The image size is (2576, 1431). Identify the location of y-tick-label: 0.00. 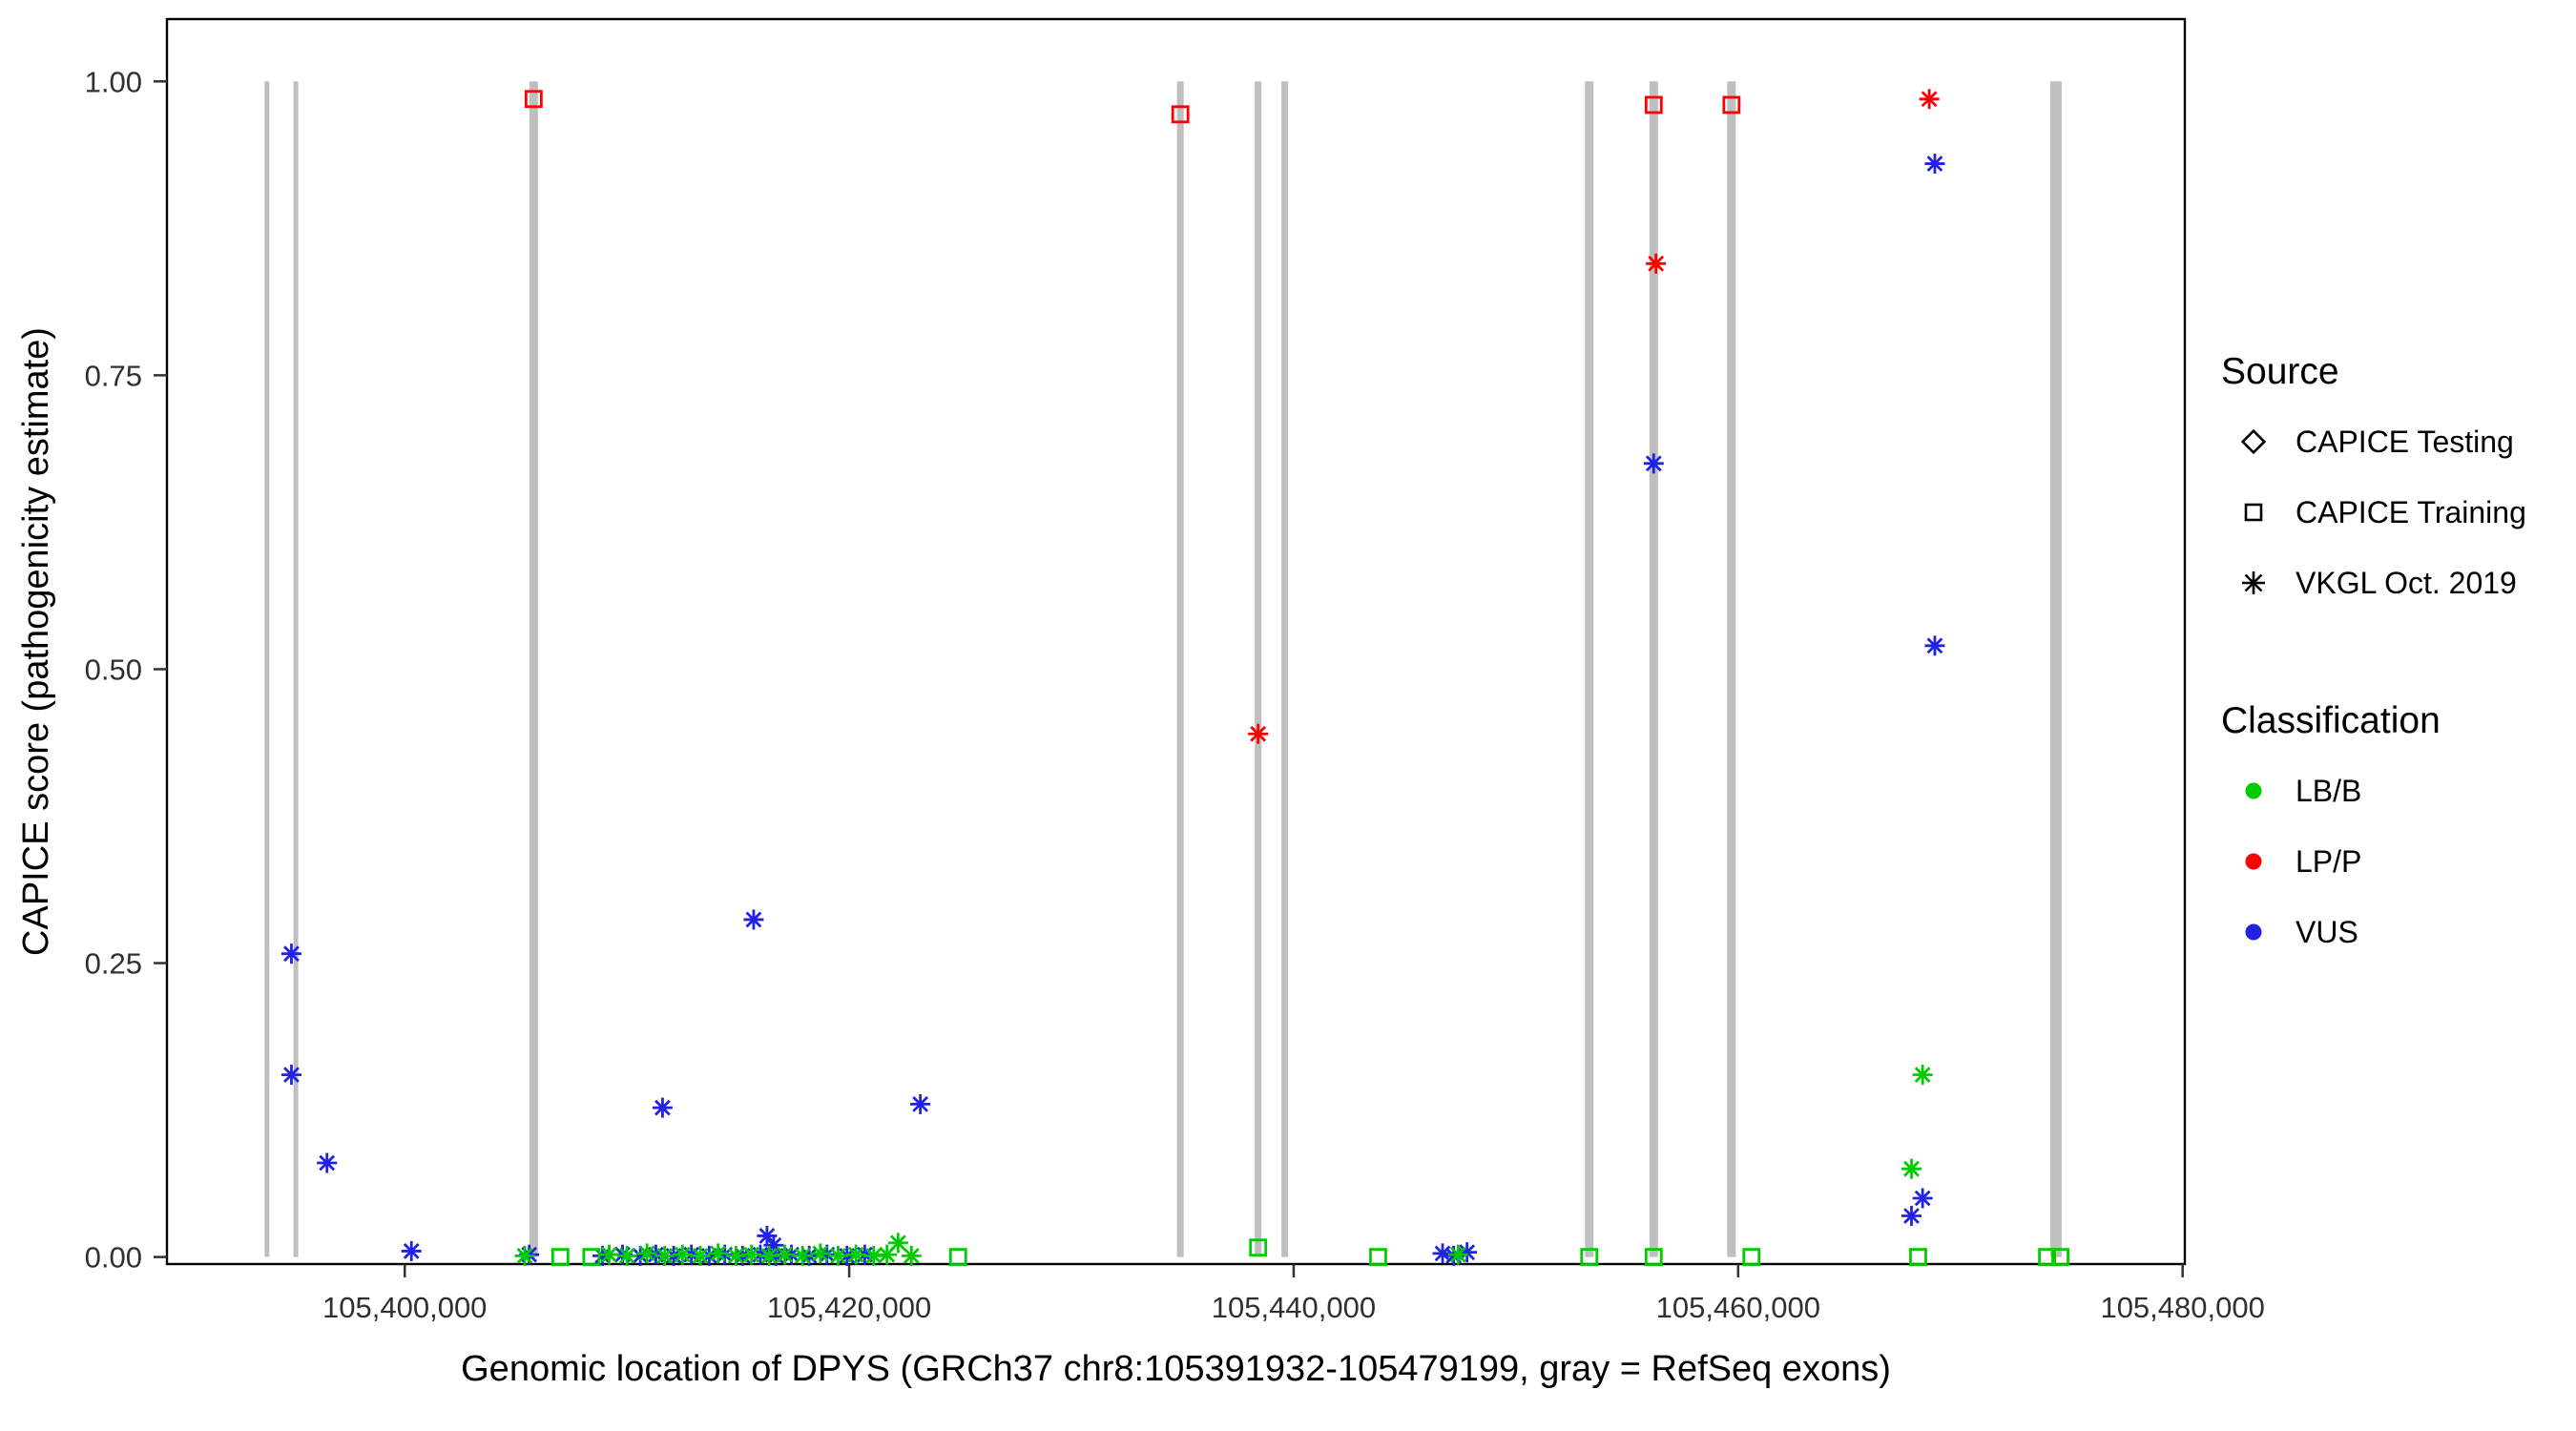
(113, 1258).